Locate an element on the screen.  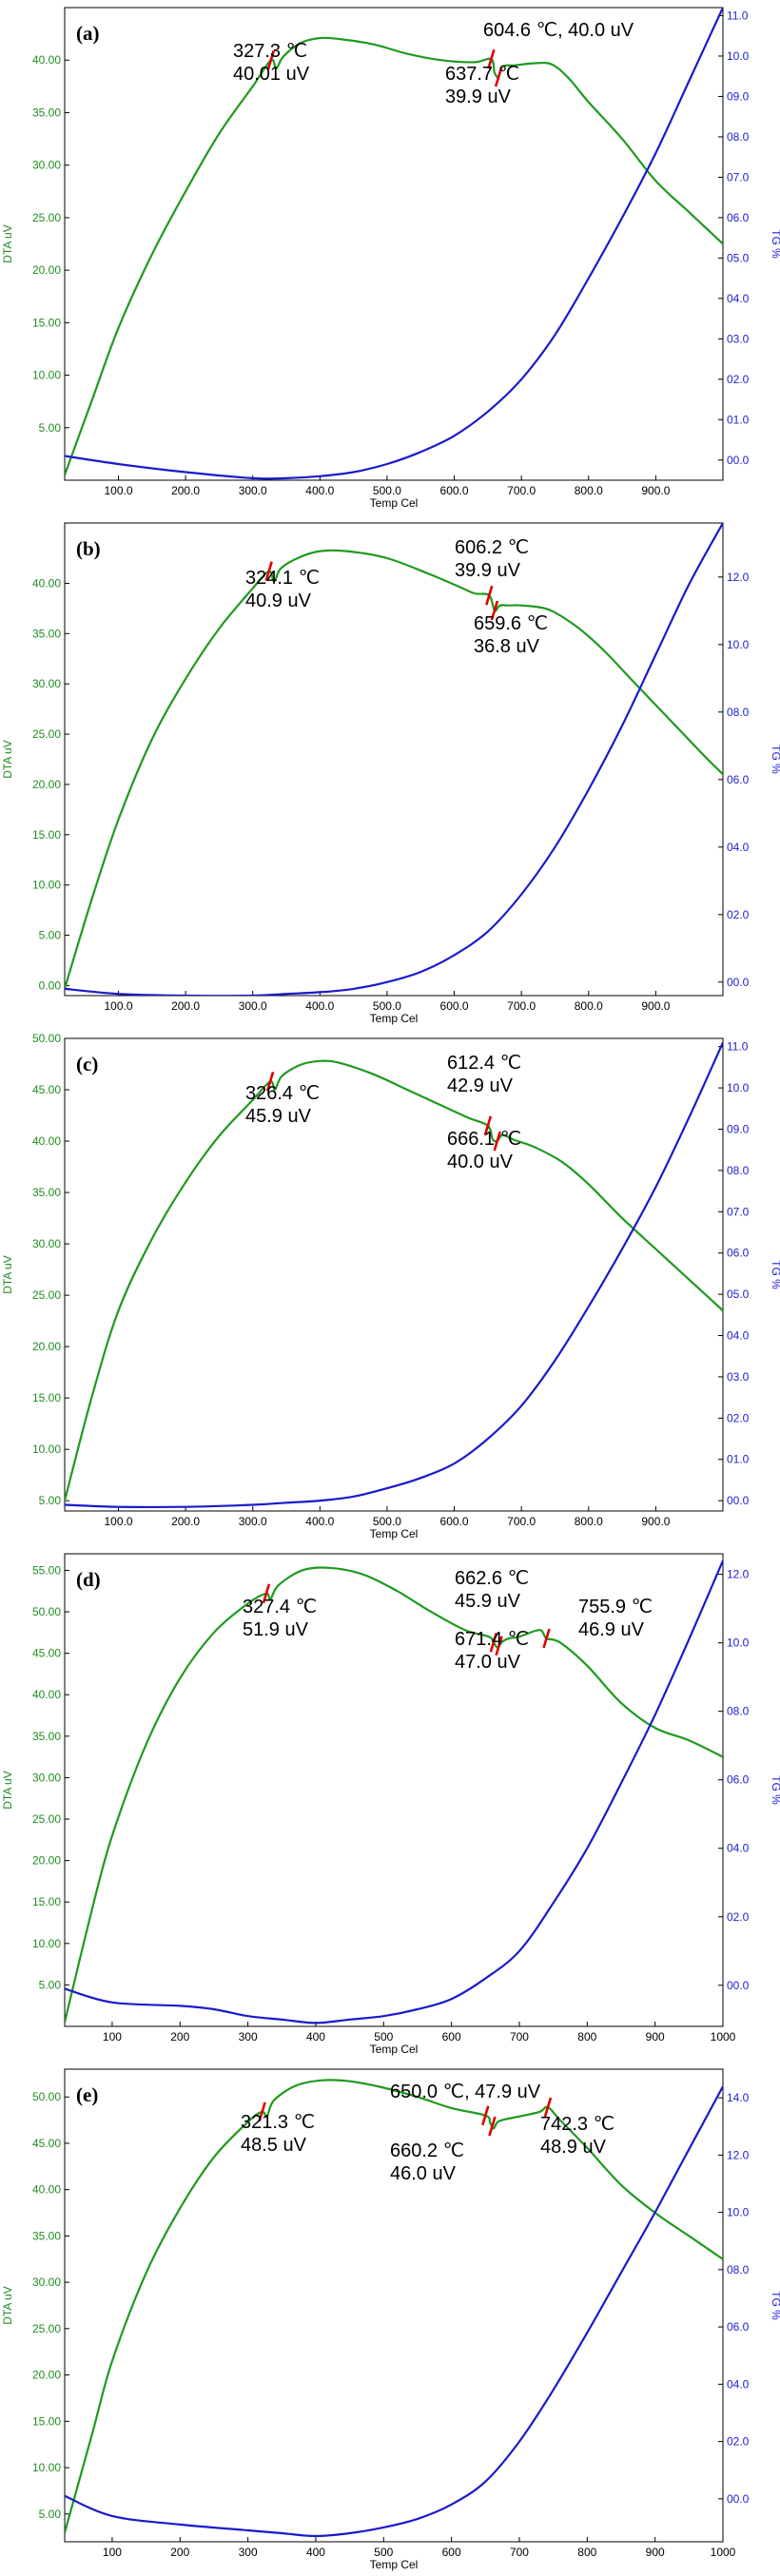
x-tick-label-c: 200.0 is located at coordinates (185, 1521).